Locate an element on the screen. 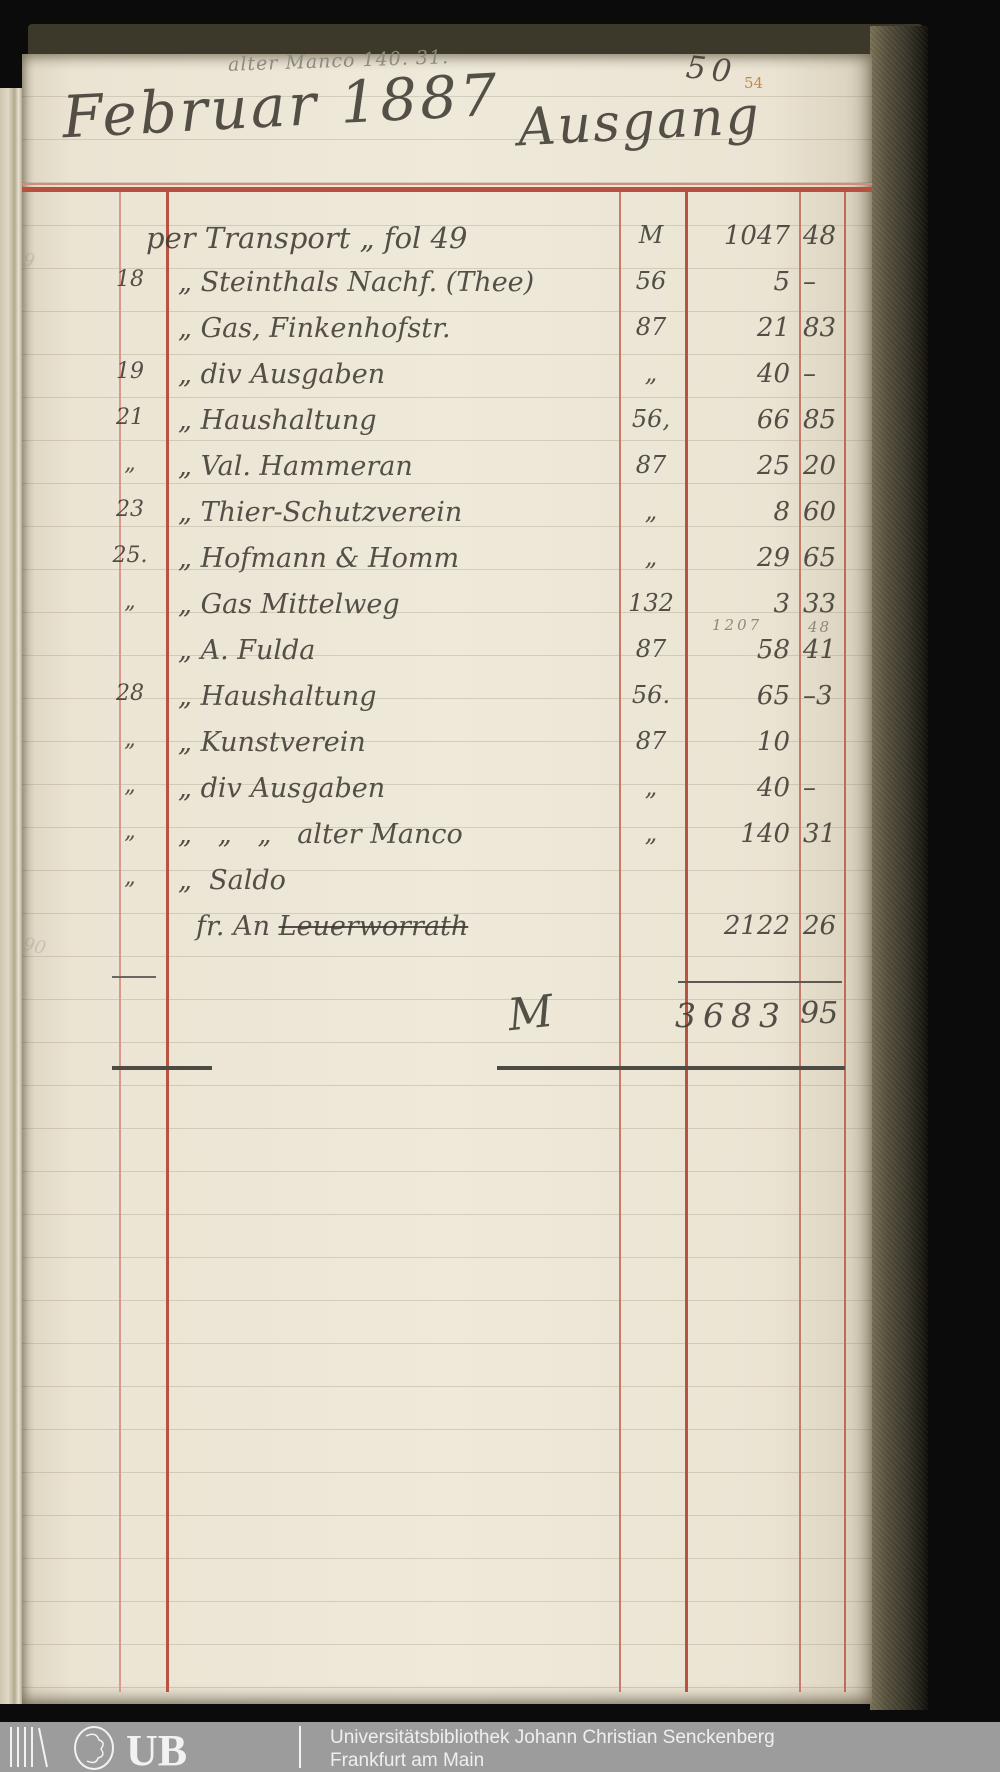  ledger-cell-pfennig: 85 is located at coordinates (820, 420).